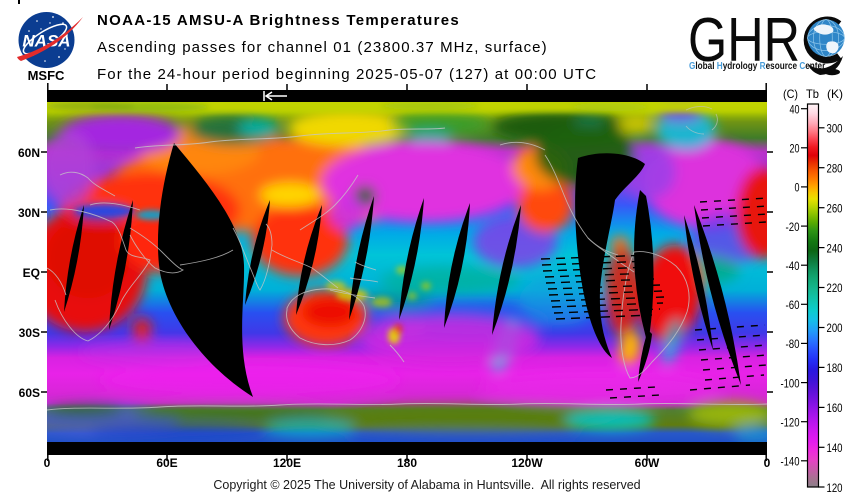 The height and width of the screenshot is (502, 854). Describe the element at coordinates (29, 333) in the screenshot. I see `svg-text: 30S` at that location.